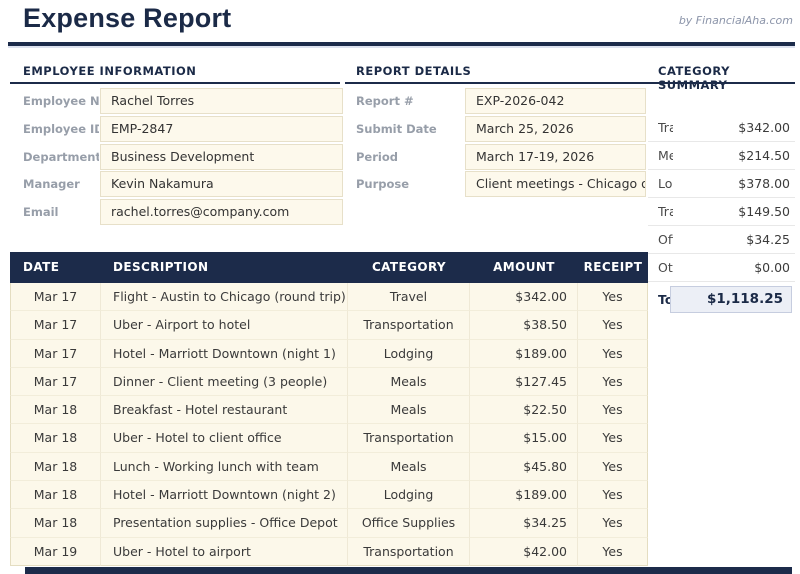 The height and width of the screenshot is (574, 800). Describe the element at coordinates (694, 78) in the screenshot. I see `category-summary-heading: CATEGORY SUMMARY` at that location.